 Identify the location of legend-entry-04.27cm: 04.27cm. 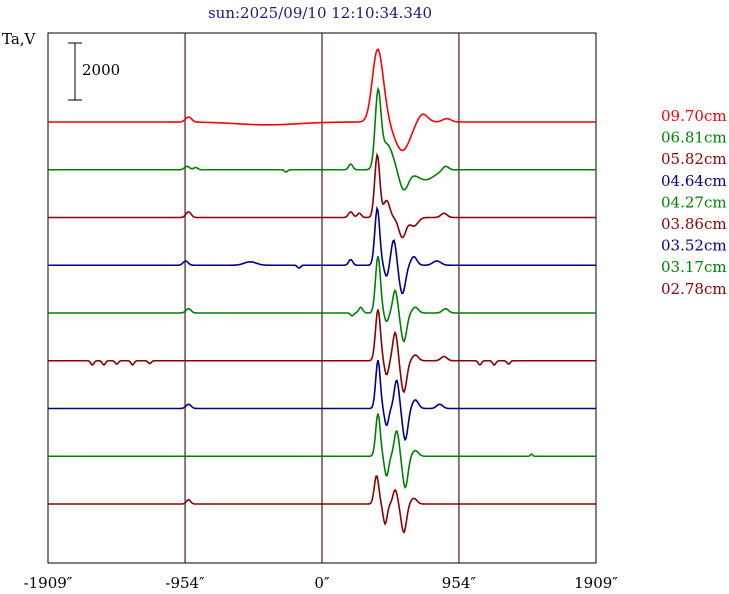
(694, 202).